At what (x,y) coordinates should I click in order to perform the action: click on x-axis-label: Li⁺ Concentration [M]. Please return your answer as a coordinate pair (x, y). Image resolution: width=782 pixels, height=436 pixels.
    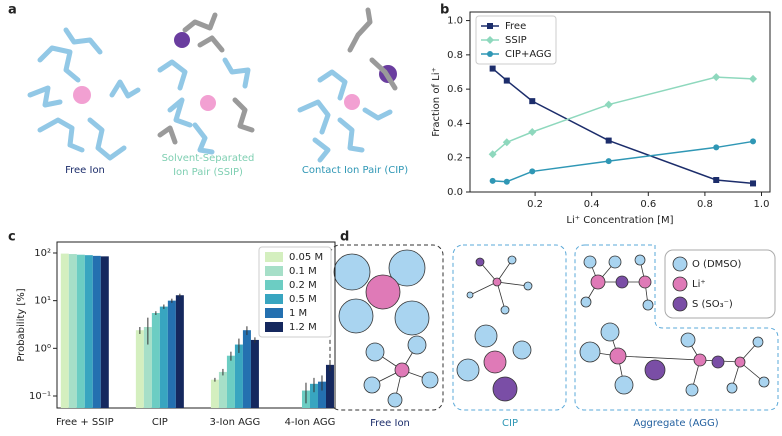
    Looking at the image, I should click on (619, 220).